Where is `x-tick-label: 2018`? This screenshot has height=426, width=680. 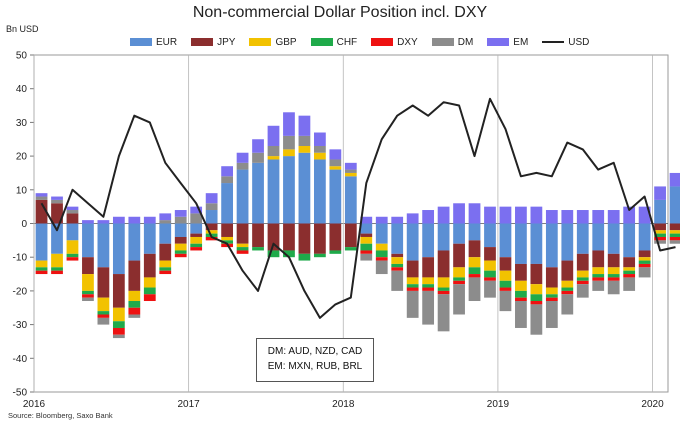 x-tick-label: 2018 is located at coordinates (343, 404).